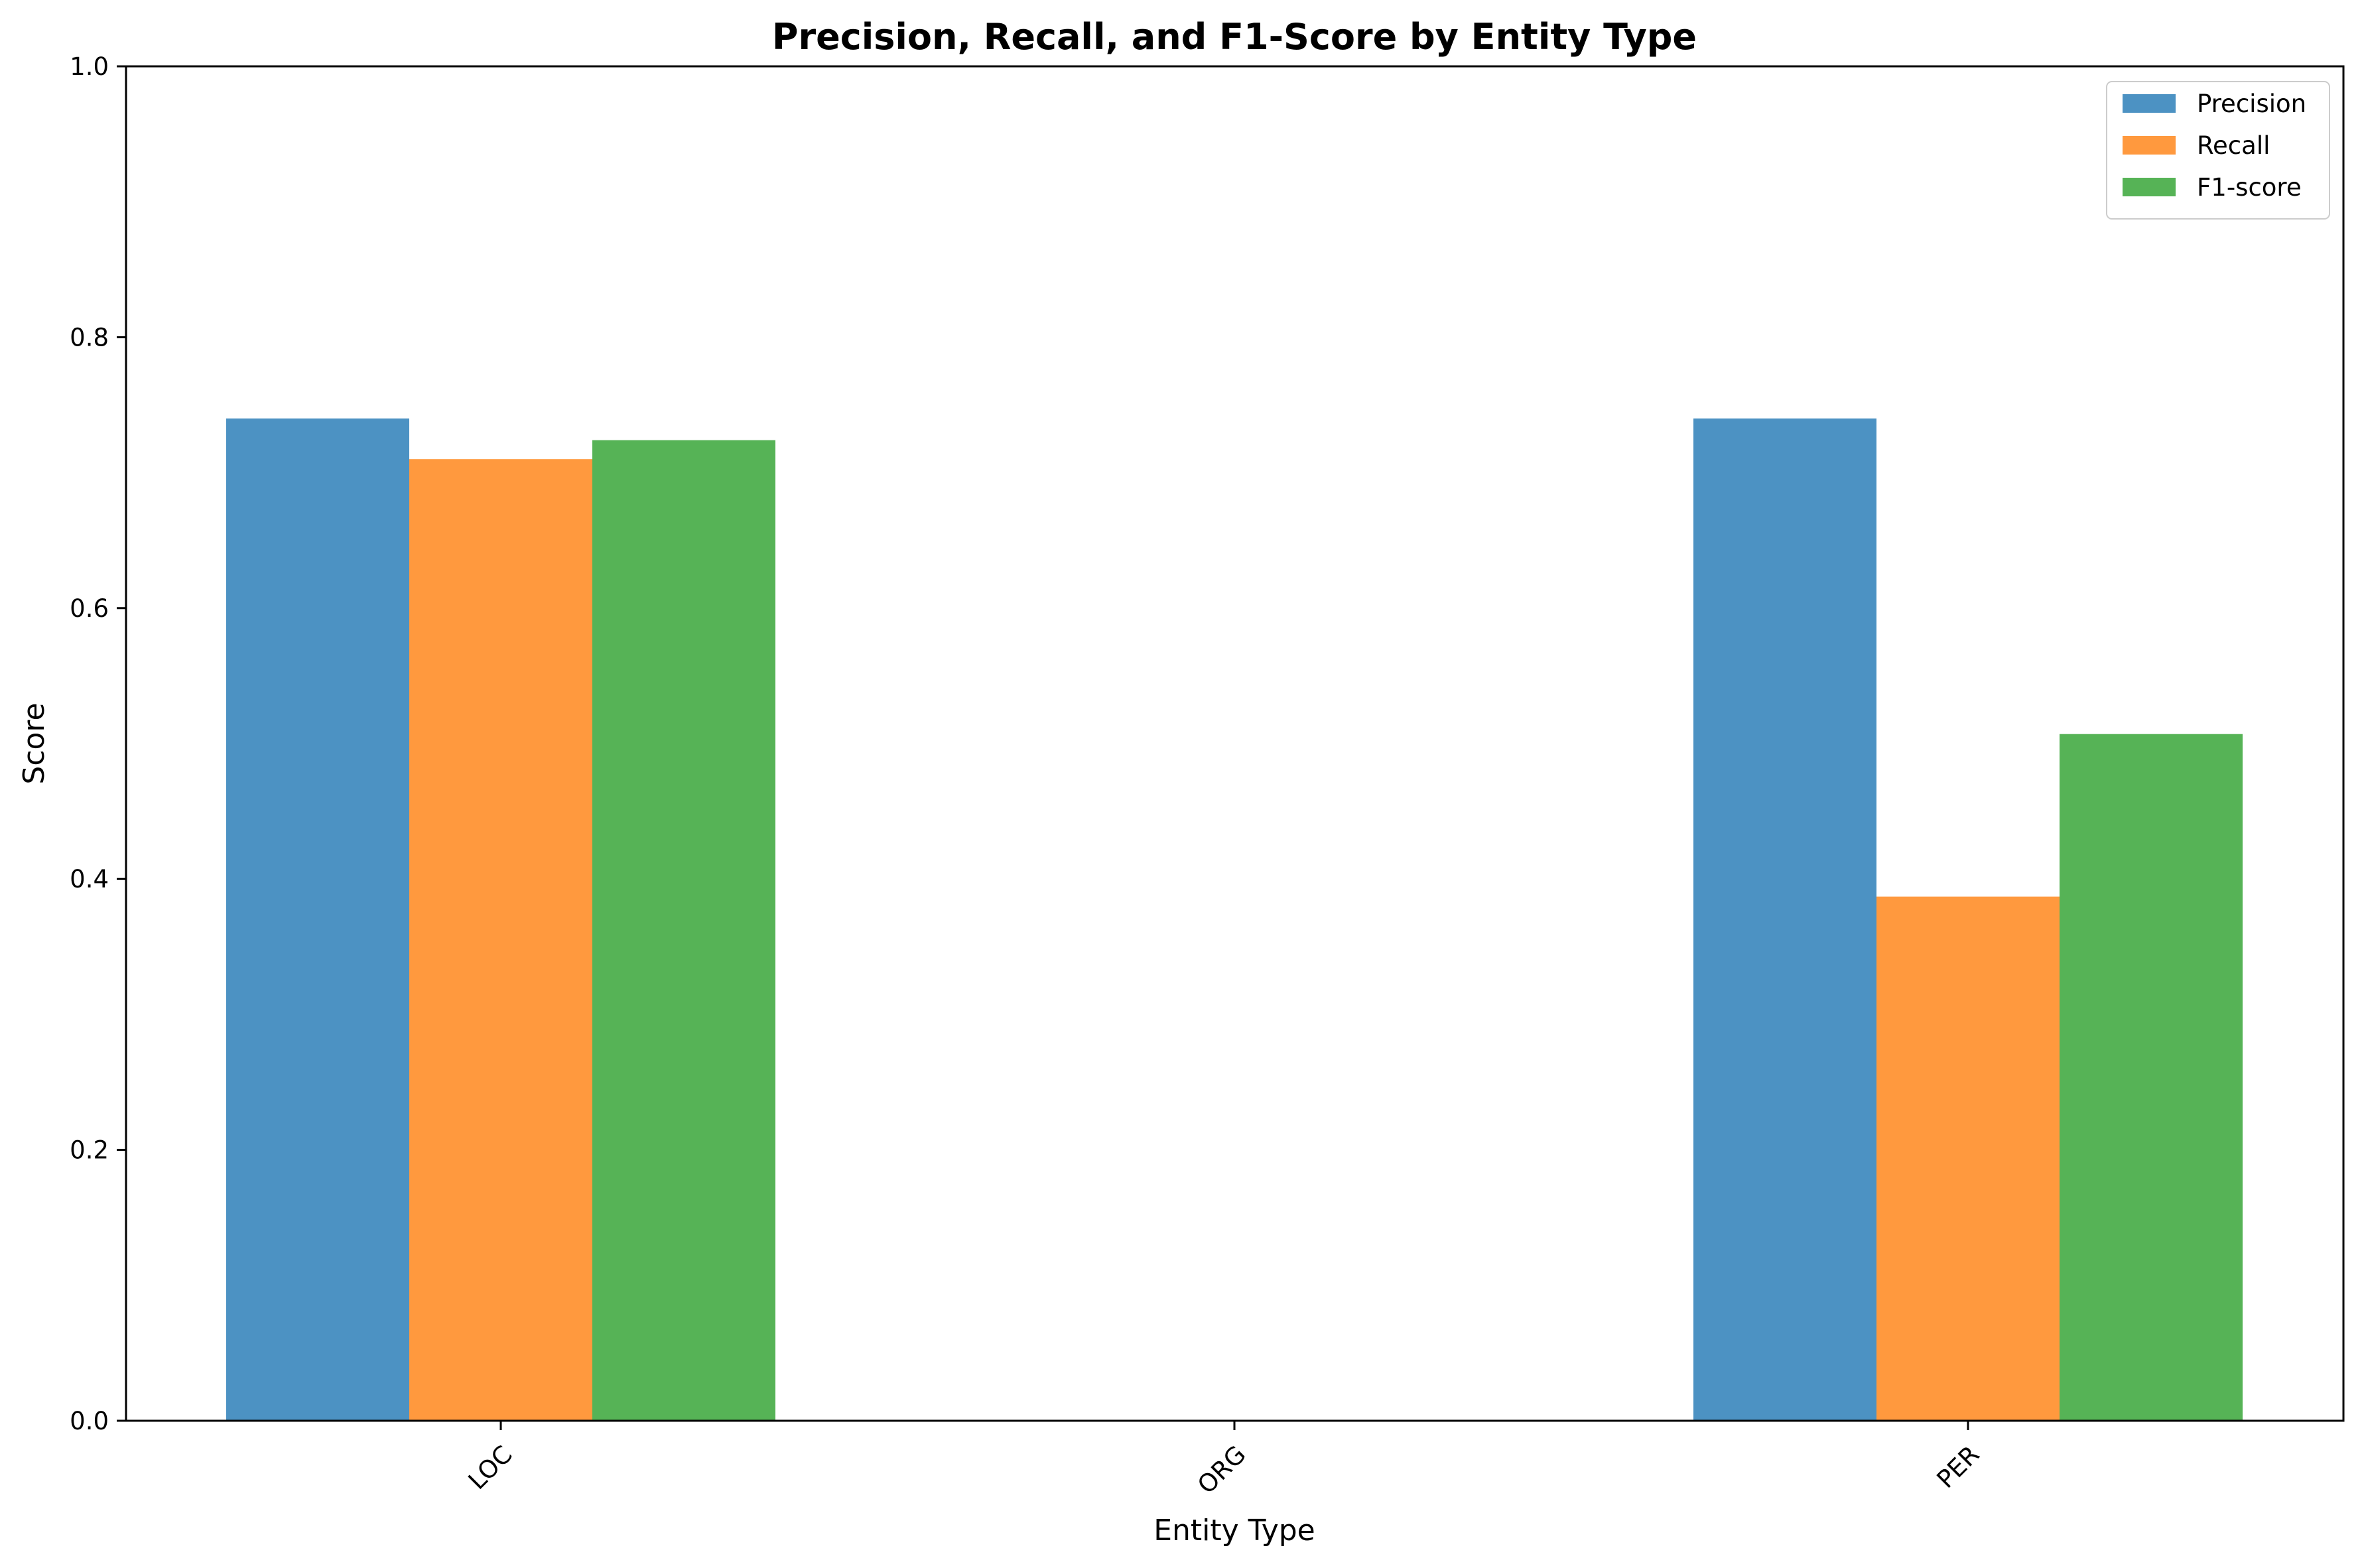  Describe the element at coordinates (1234, 1531) in the screenshot. I see `x-axis-label: Entity Type` at that location.